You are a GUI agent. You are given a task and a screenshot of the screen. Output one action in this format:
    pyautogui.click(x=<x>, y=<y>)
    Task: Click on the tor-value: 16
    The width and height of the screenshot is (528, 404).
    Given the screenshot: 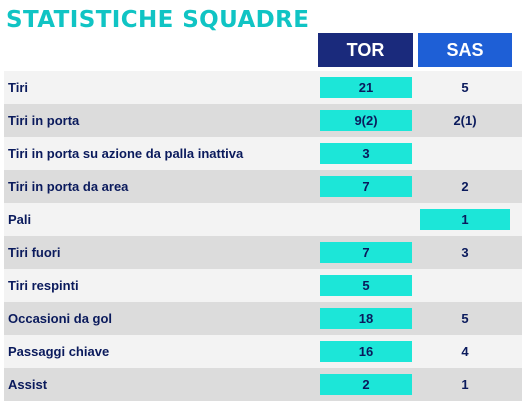 What is the action you would take?
    pyautogui.click(x=366, y=351)
    